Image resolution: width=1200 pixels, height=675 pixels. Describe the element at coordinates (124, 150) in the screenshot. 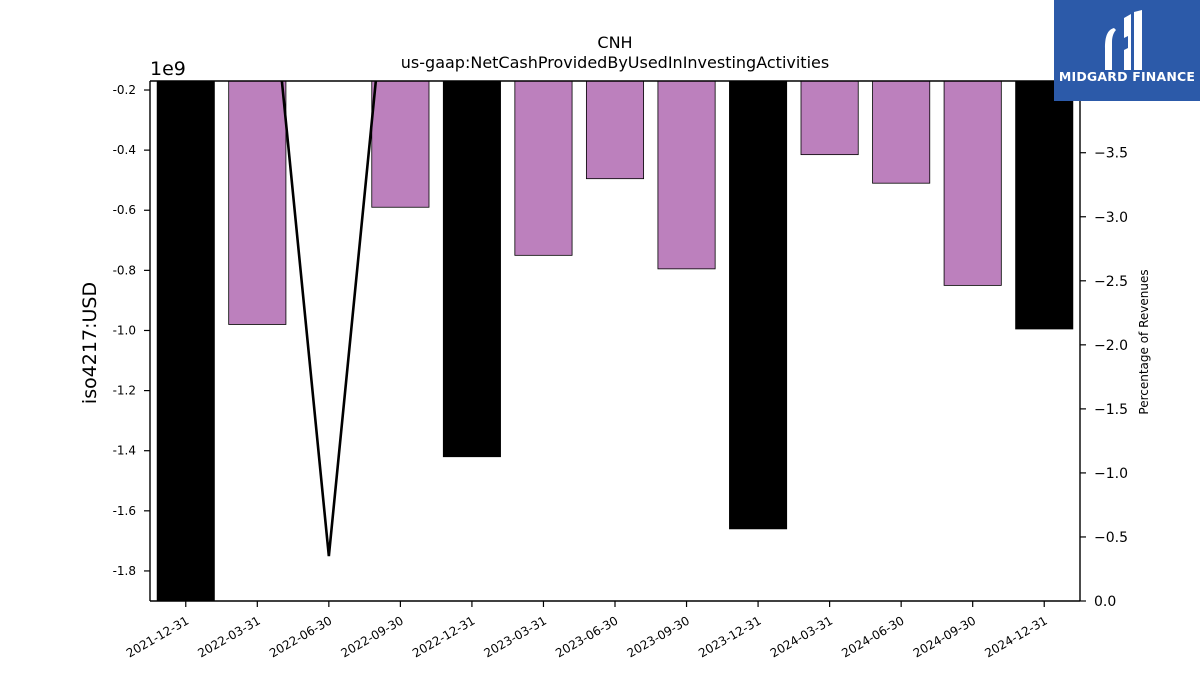

I see `y-tick-label: -0.4` at that location.